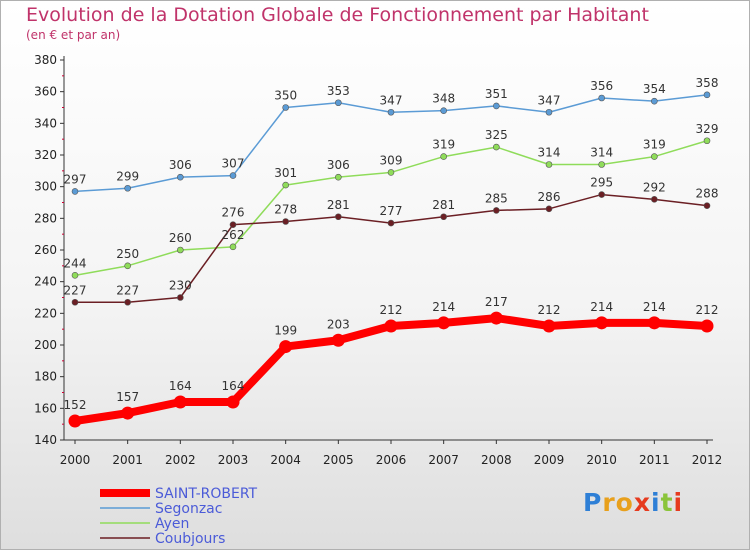 This screenshot has height=550, width=750. I want to click on x-tick-label: 2011, so click(654, 460).